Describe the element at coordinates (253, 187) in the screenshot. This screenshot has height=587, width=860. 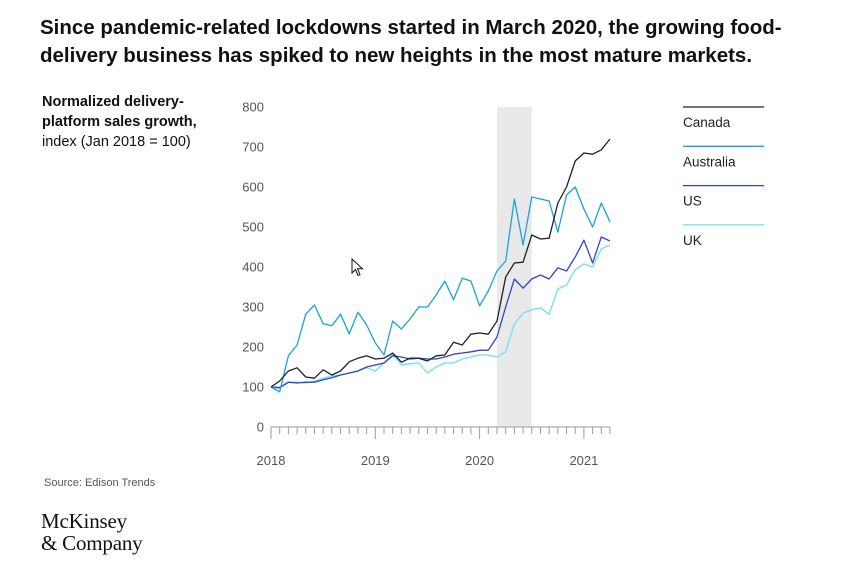
I see `y-tick-label: 600` at that location.